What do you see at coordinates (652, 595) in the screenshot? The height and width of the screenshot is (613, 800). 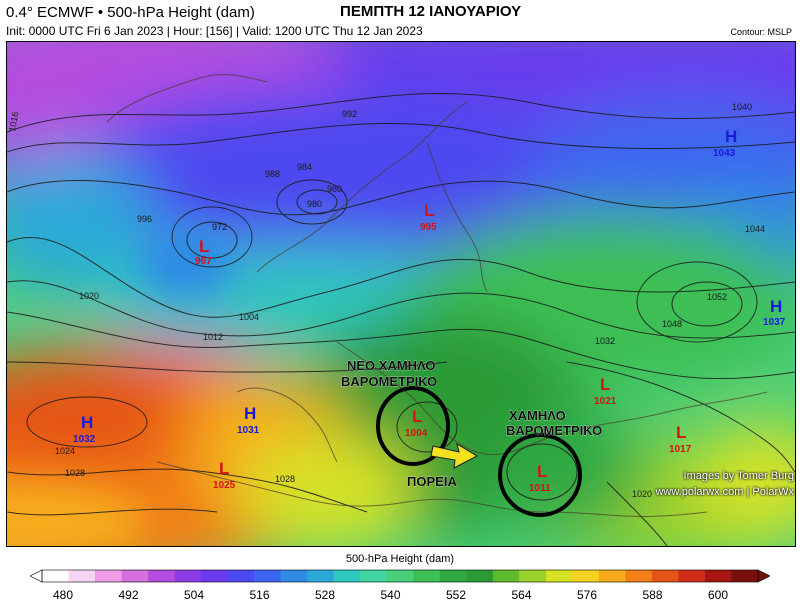 I see `colorbar-tick-label: 588` at bounding box center [652, 595].